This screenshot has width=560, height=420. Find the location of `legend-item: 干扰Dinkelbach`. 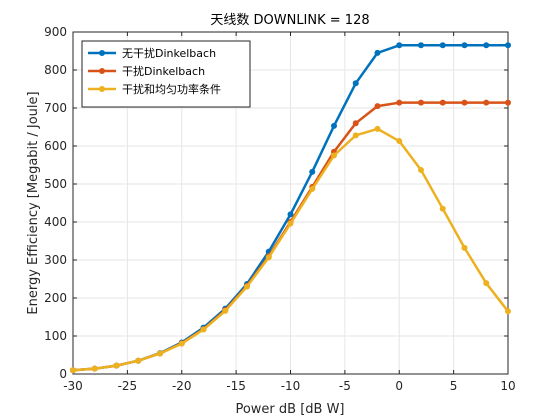

legend-item: 干扰Dinkelbach is located at coordinates (146, 71).